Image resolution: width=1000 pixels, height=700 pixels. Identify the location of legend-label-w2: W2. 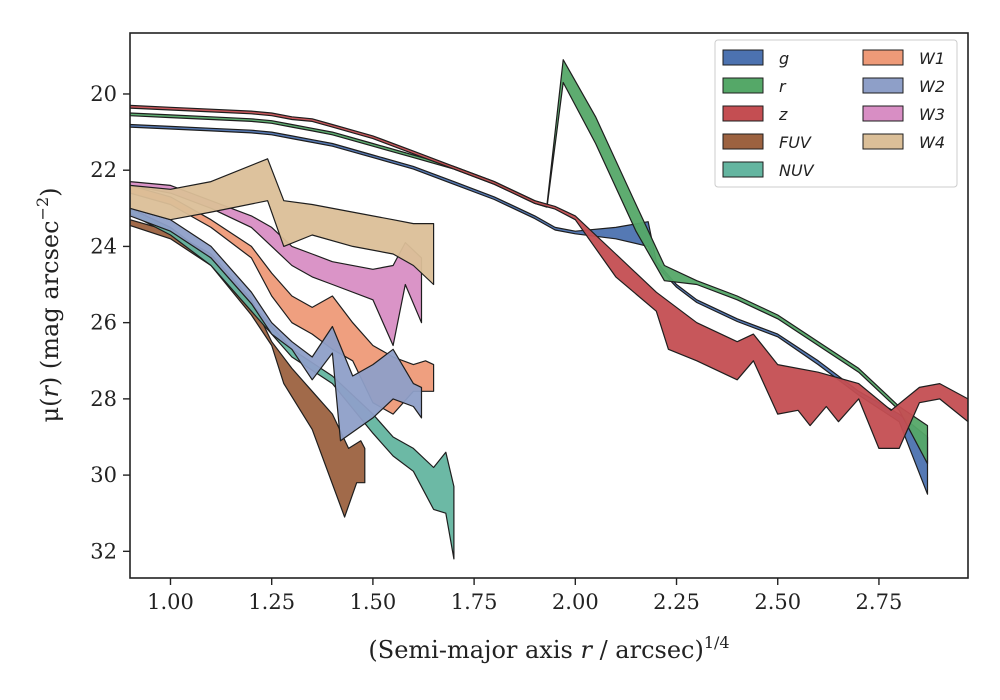
(932, 86).